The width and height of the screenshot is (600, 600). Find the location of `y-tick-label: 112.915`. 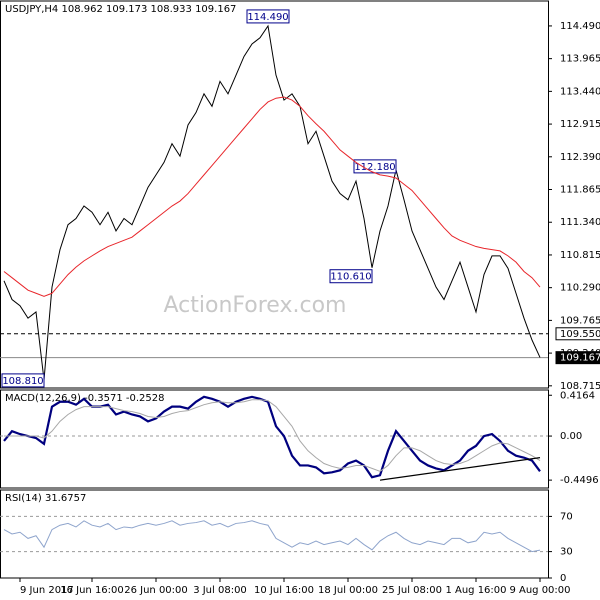

y-tick-label: 112.915 is located at coordinates (580, 124).